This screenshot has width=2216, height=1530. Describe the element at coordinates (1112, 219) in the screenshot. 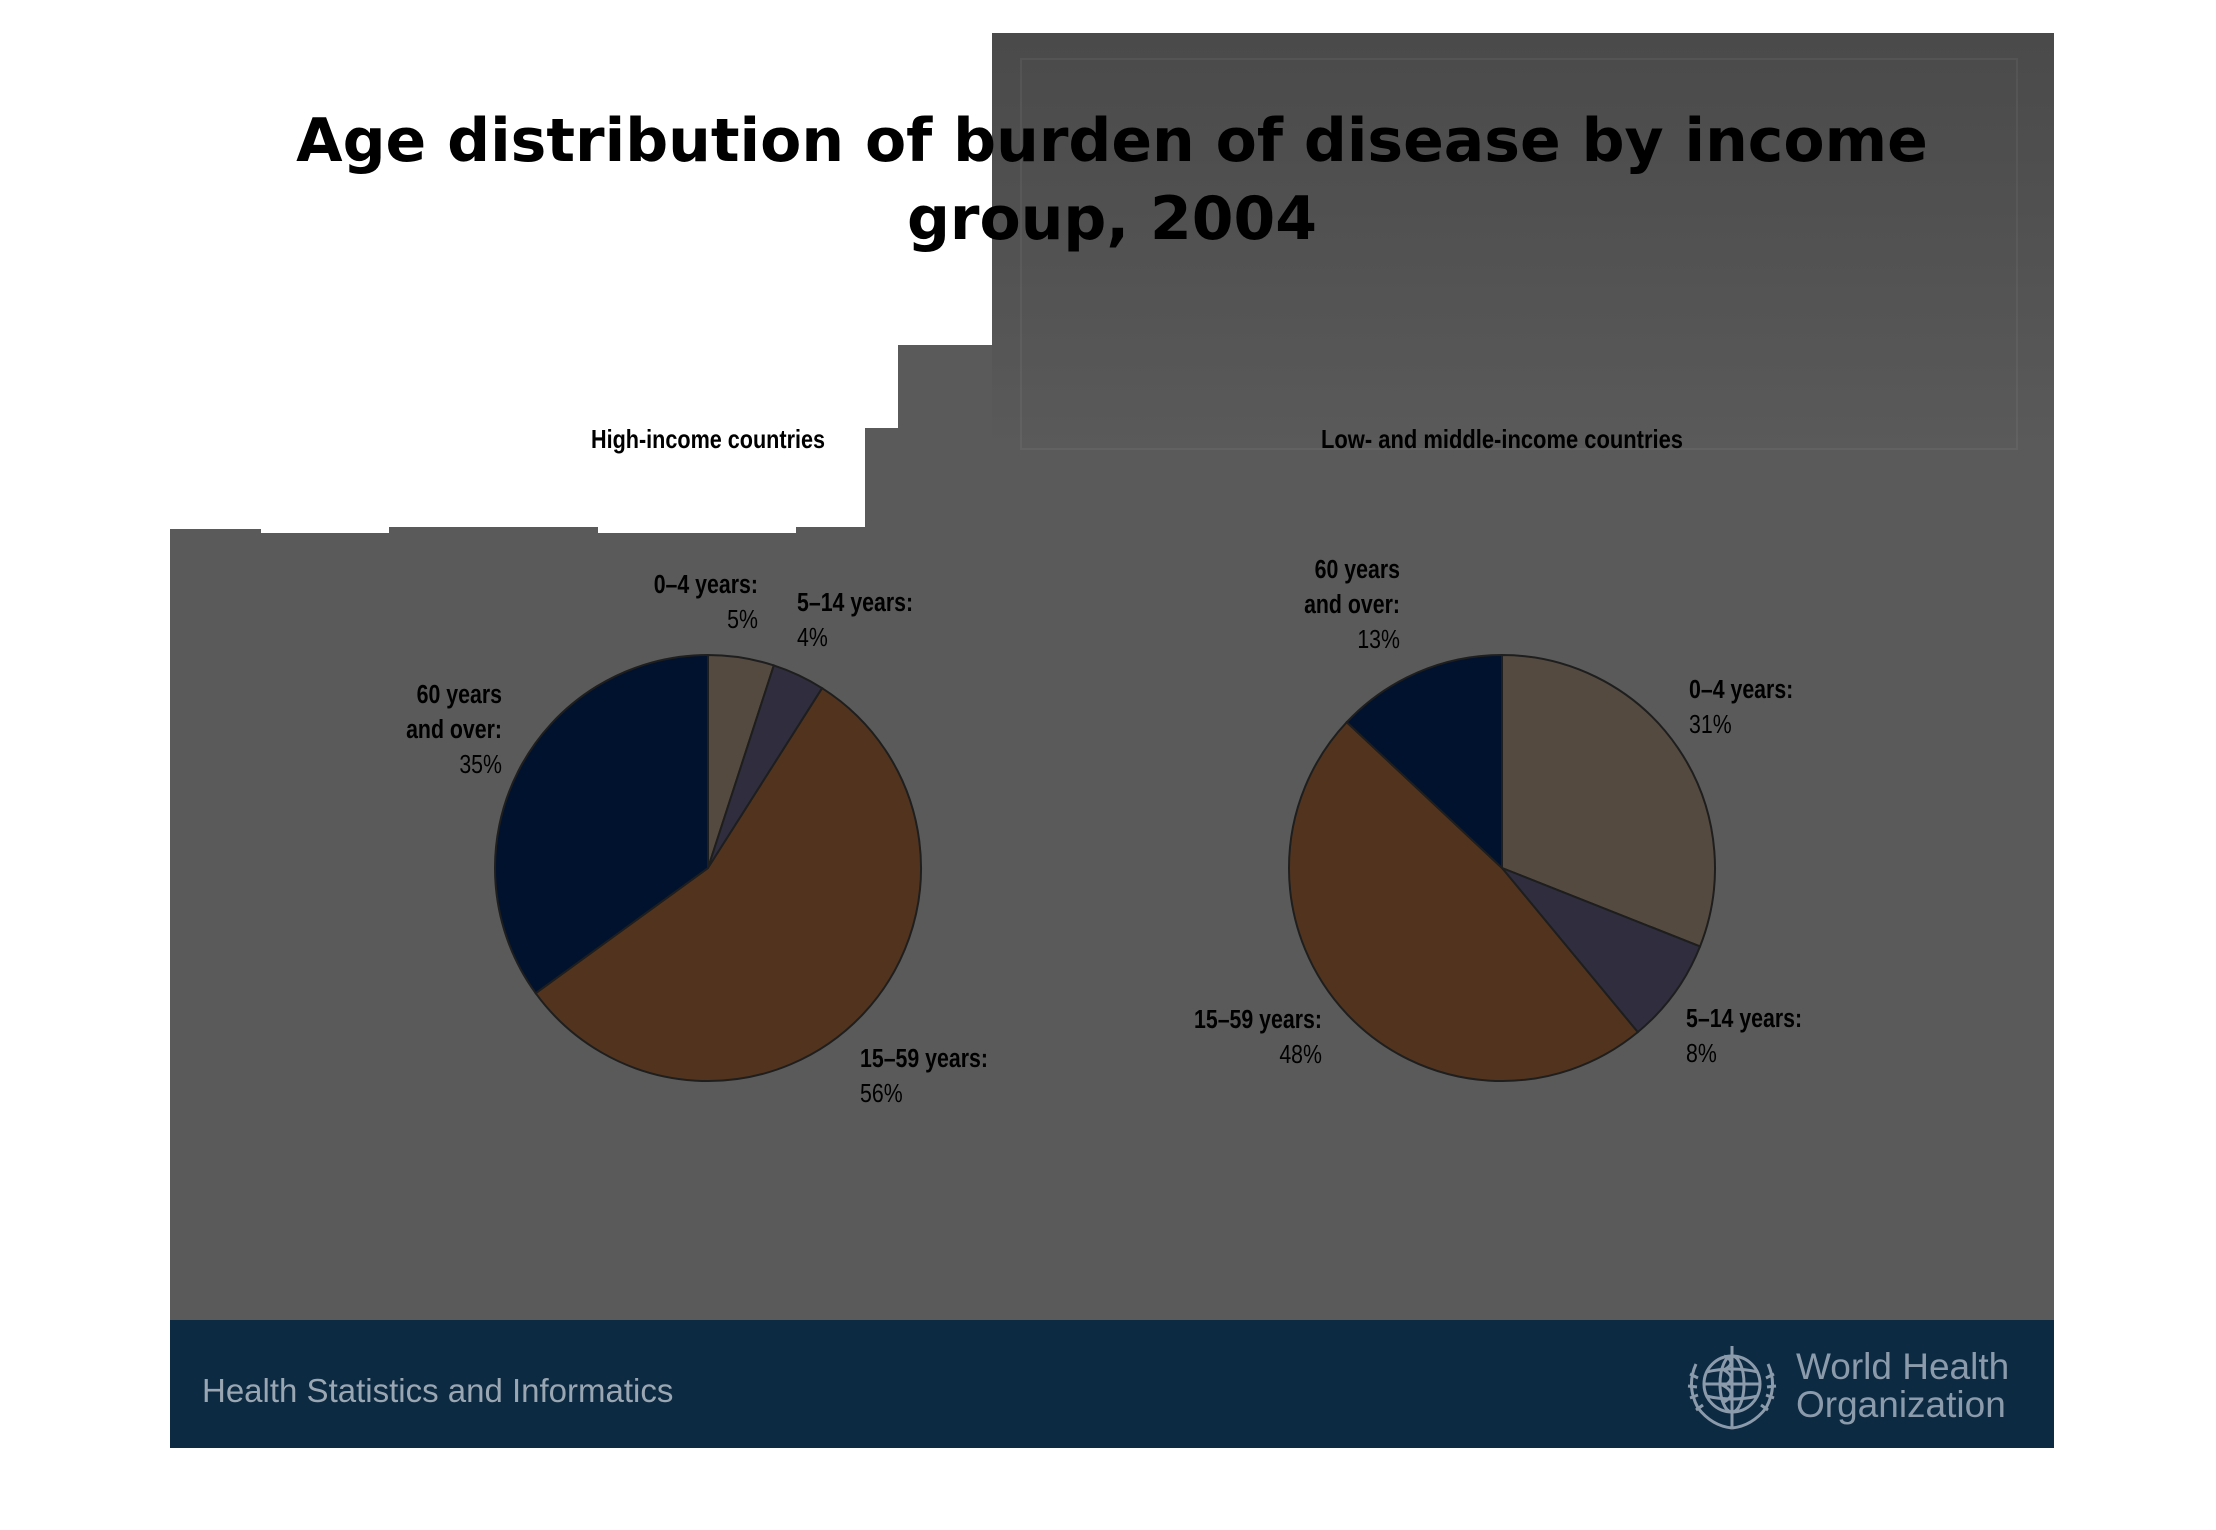

I see `slide-title-line-2: group, 2004` at that location.